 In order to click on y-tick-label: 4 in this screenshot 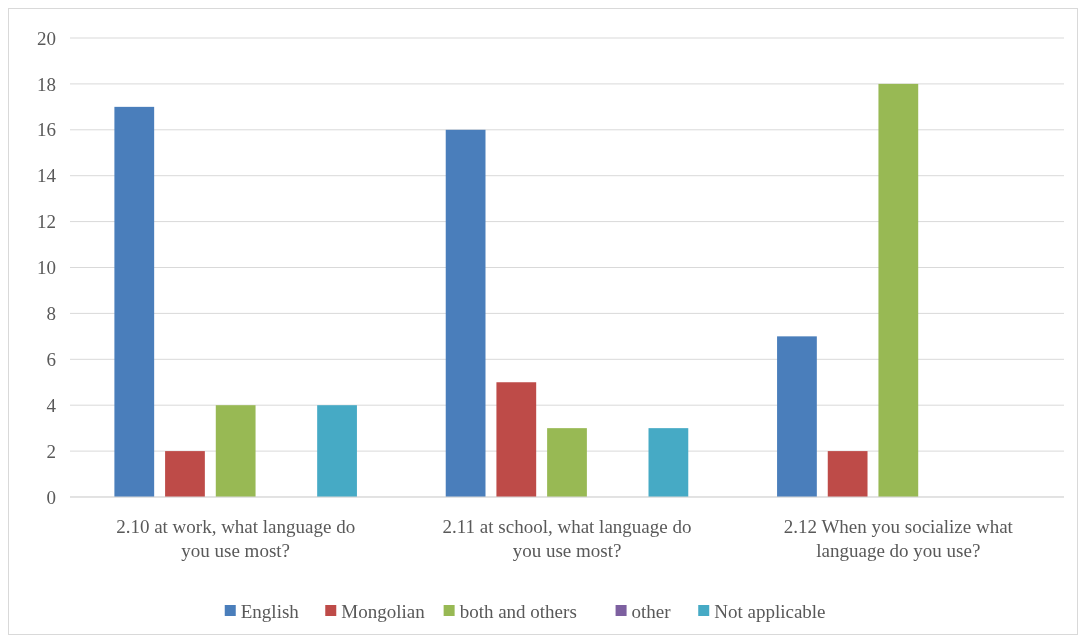, I will do `click(51, 405)`.